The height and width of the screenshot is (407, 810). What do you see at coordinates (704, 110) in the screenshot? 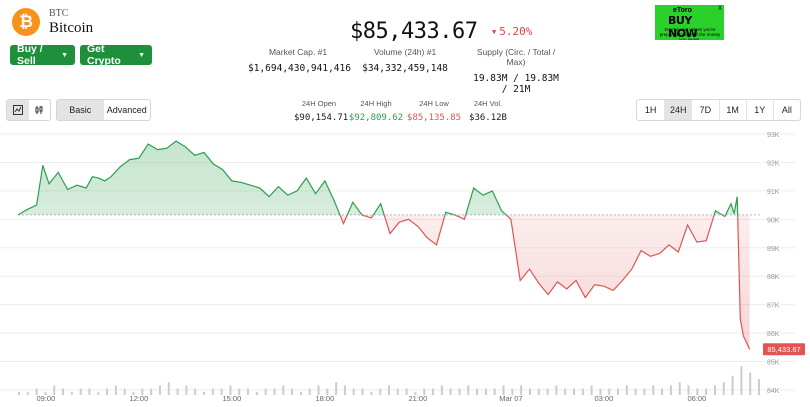
I see `range-7d-button: 7D` at bounding box center [704, 110].